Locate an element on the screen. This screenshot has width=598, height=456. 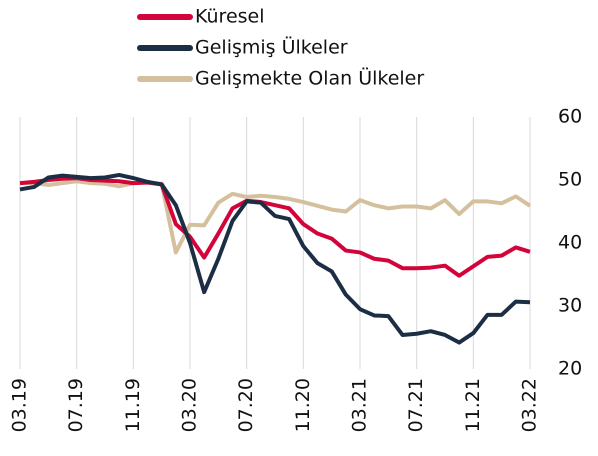
legend-label: Gelişmiş Ülkeler is located at coordinates (271, 47).